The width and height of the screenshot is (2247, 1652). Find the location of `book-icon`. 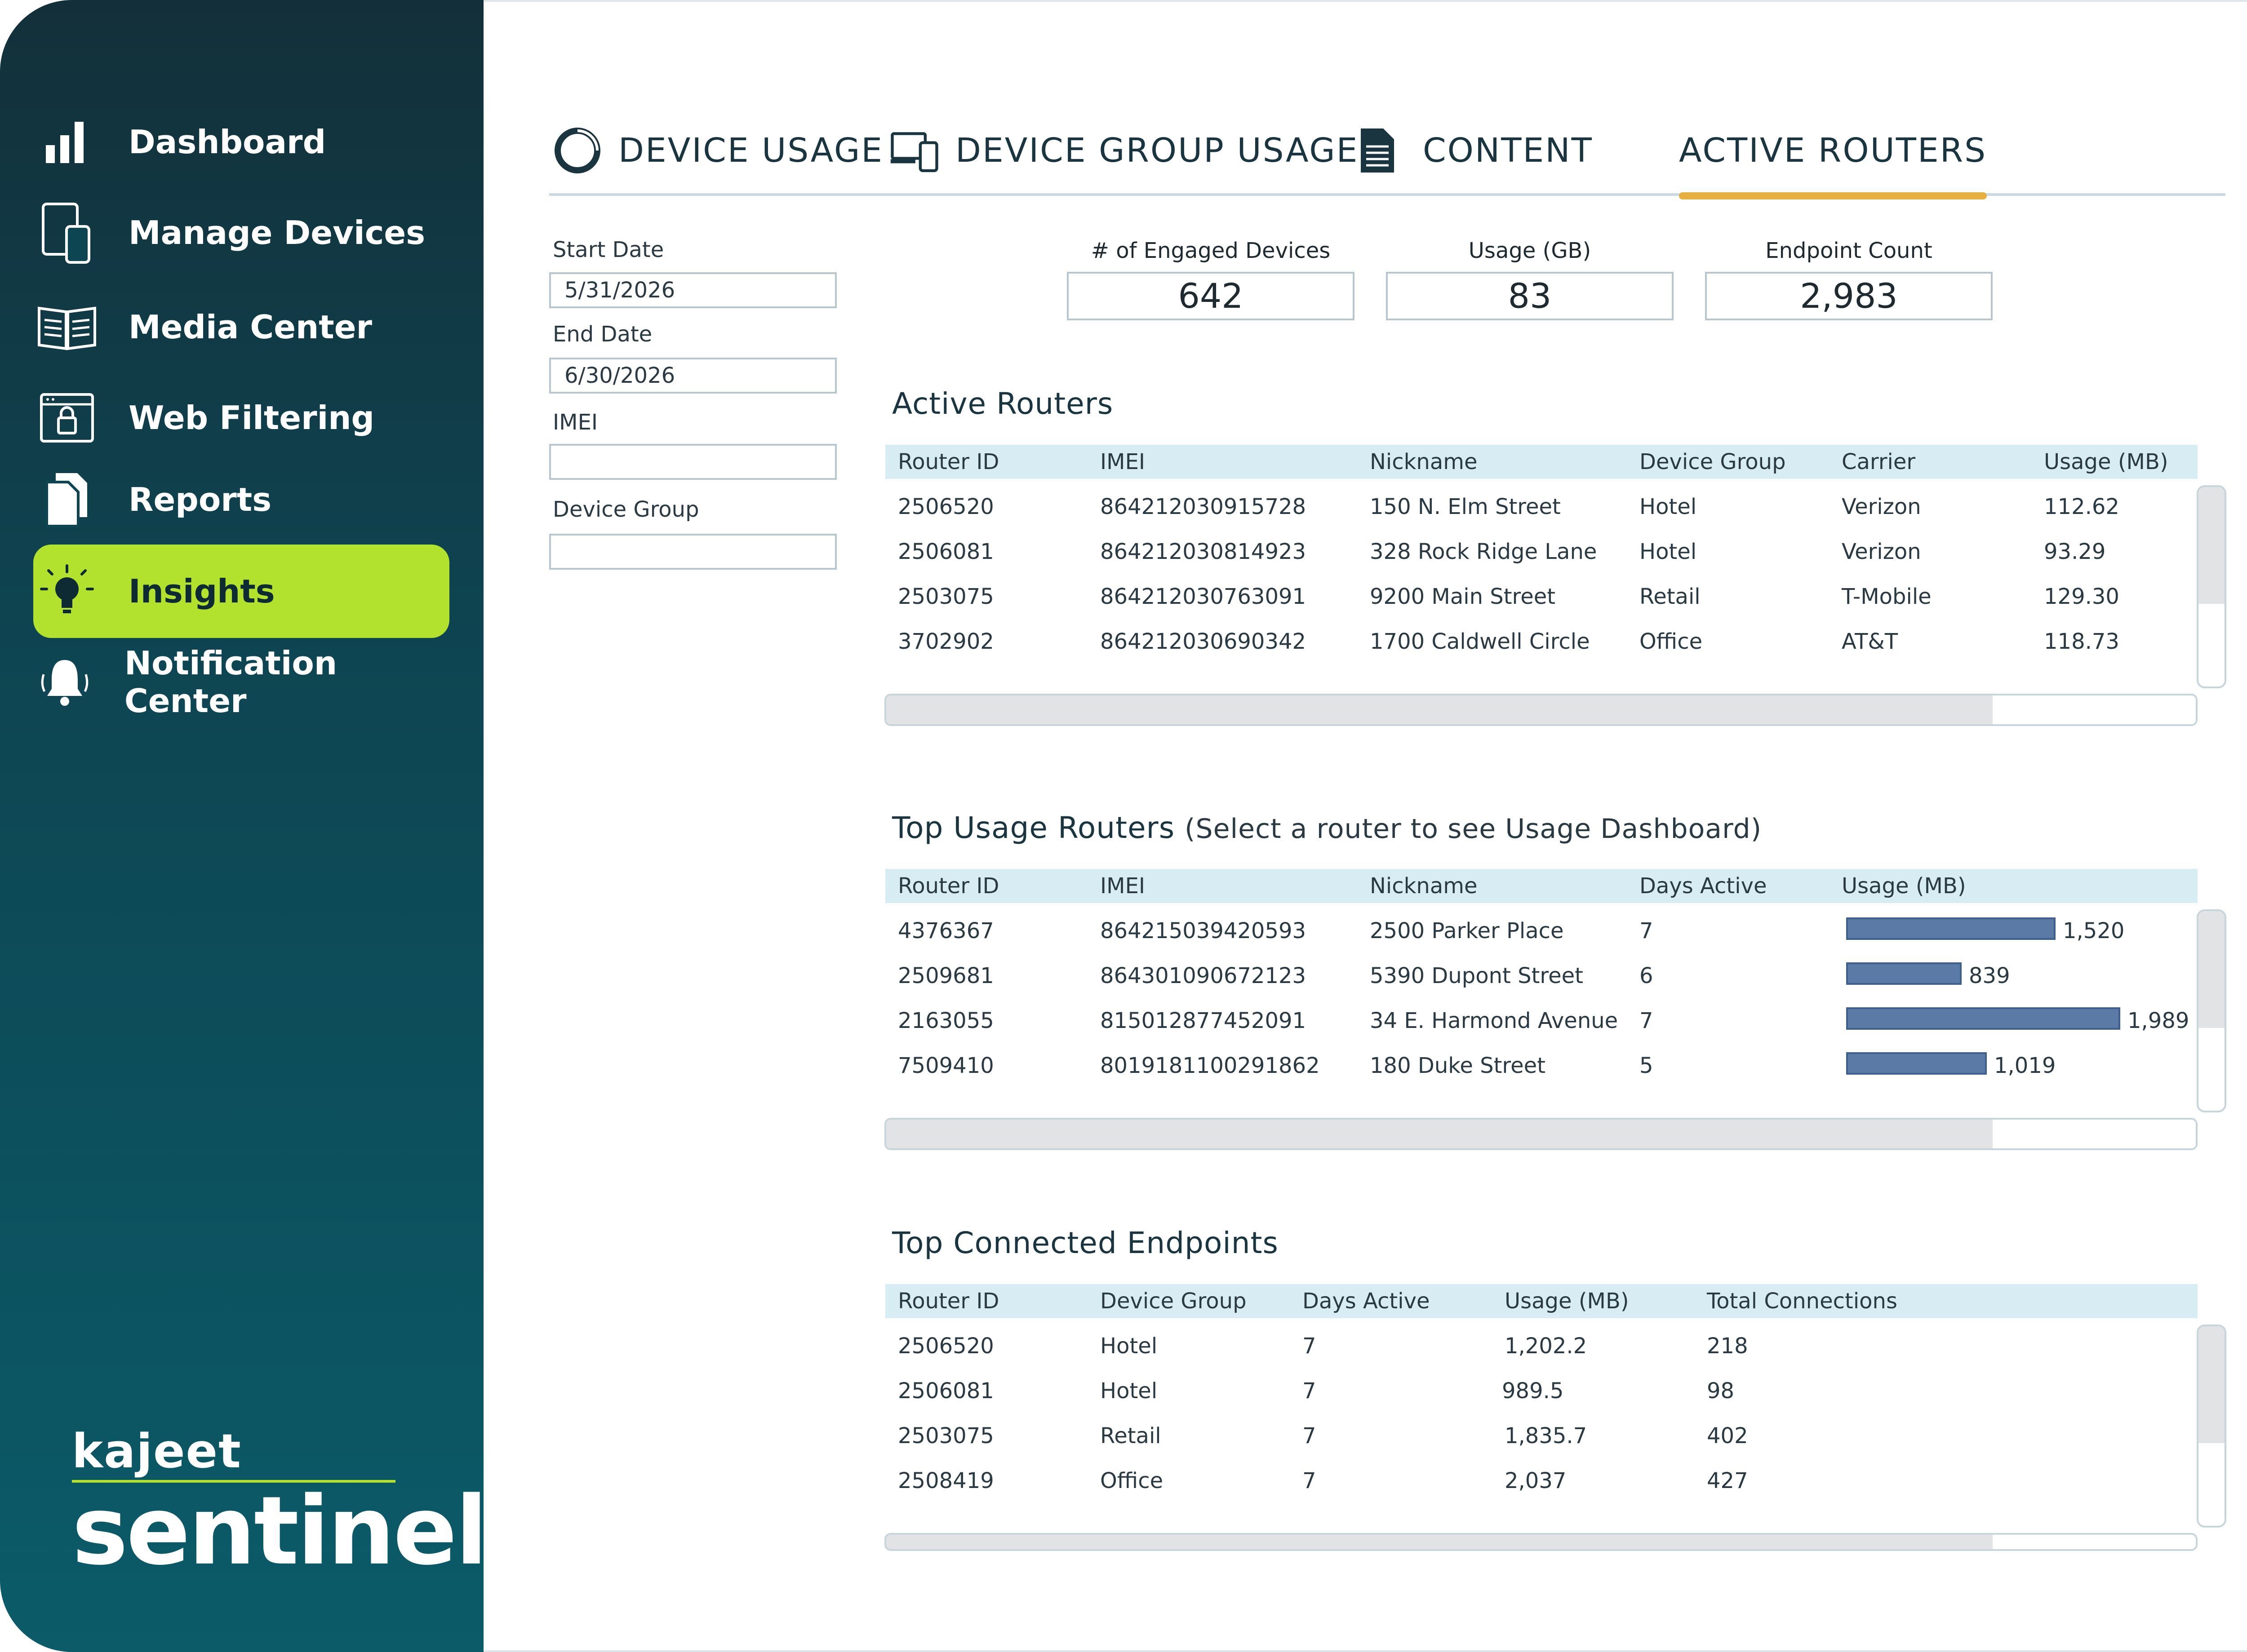

book-icon is located at coordinates (67, 327).